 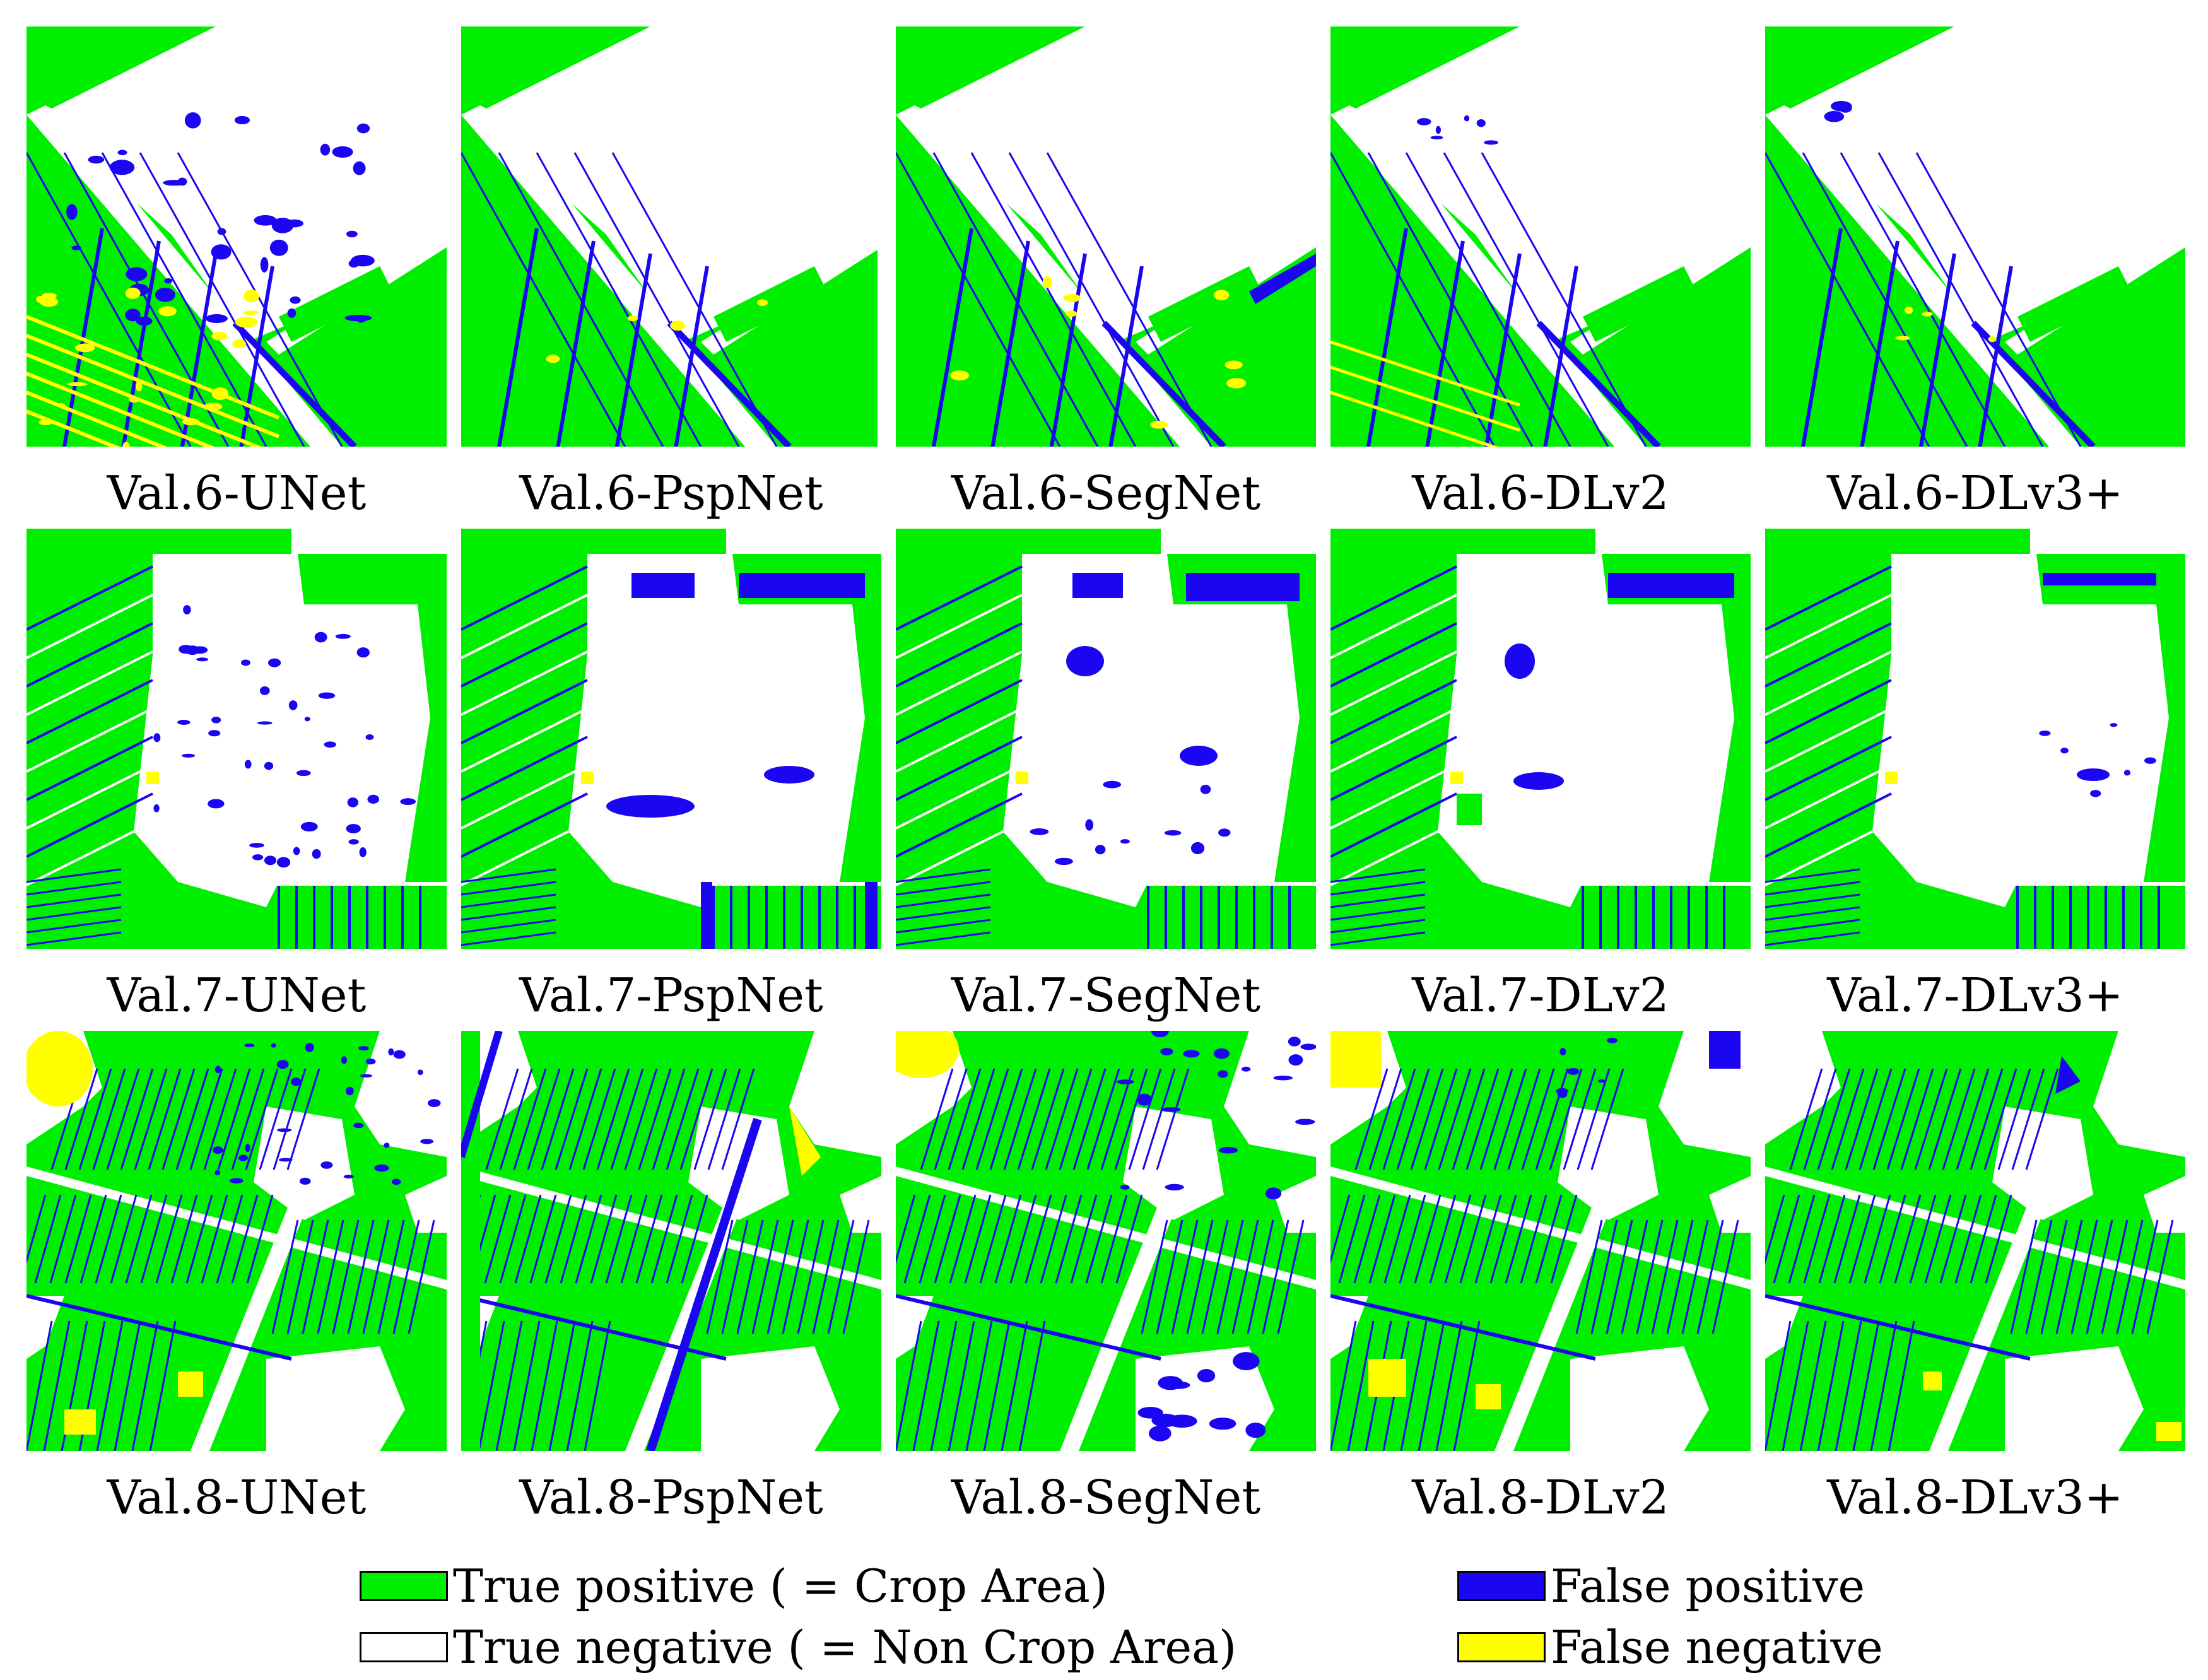 I want to click on panel-caption: Val.7-DLv2, so click(x=1541, y=995).